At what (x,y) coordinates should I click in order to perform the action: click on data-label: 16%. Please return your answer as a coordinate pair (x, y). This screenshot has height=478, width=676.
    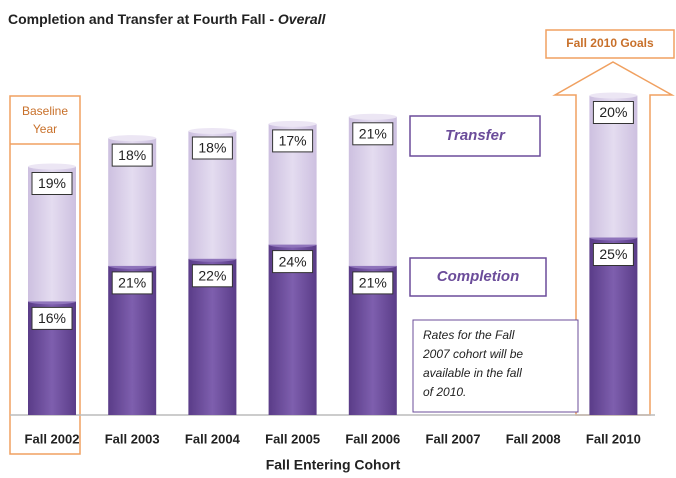
    Looking at the image, I should click on (52, 318).